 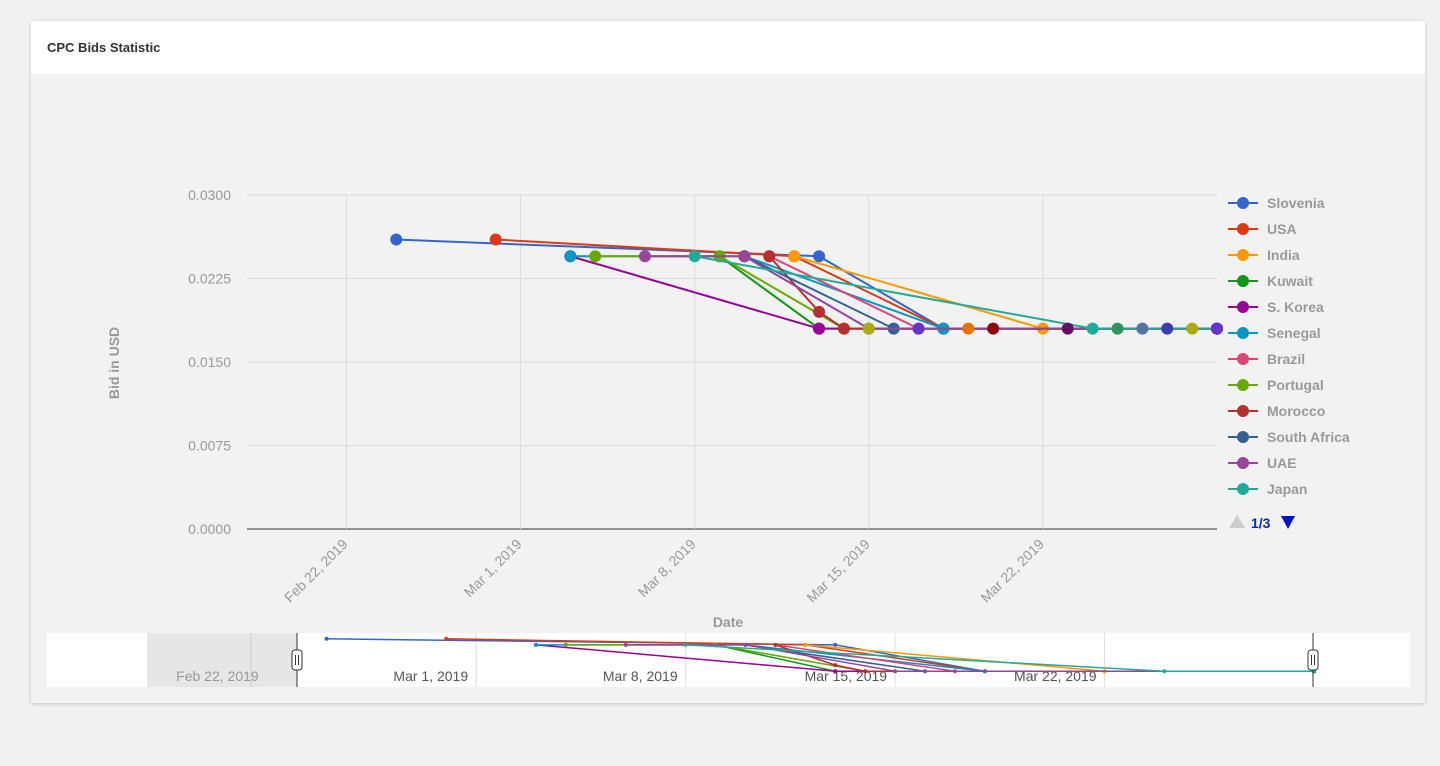 I want to click on x-tick-label: Mar 1, 2019, so click(x=493, y=568).